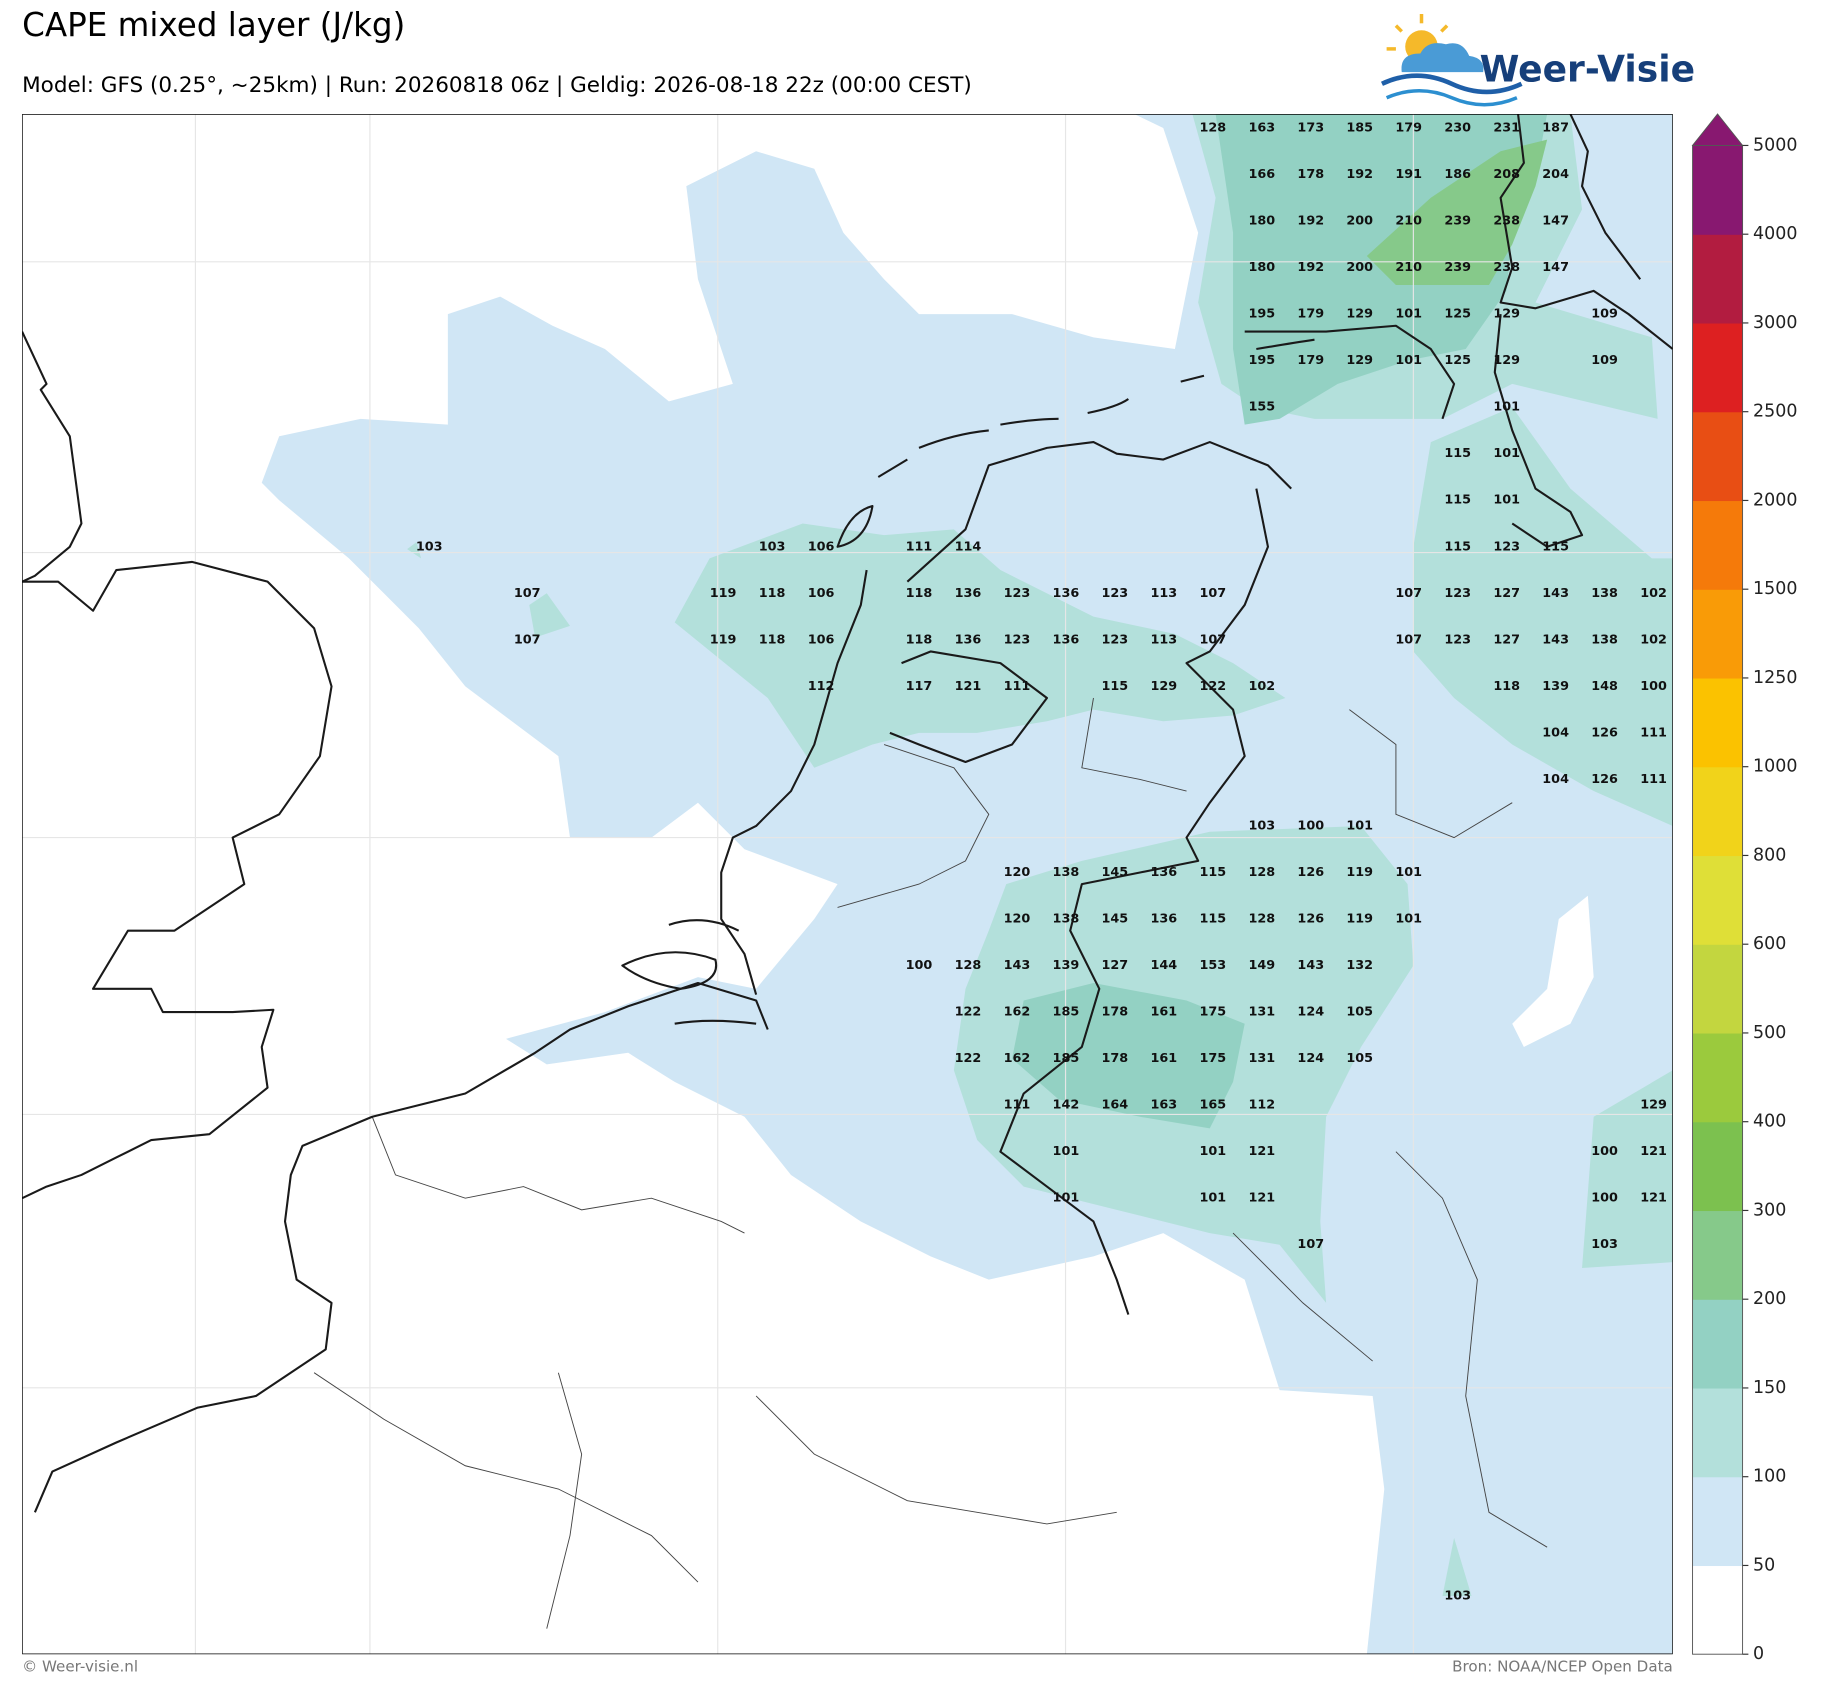 The height and width of the screenshot is (1681, 1824). Describe the element at coordinates (1261, 174) in the screenshot. I see `cape-value: 166` at that location.